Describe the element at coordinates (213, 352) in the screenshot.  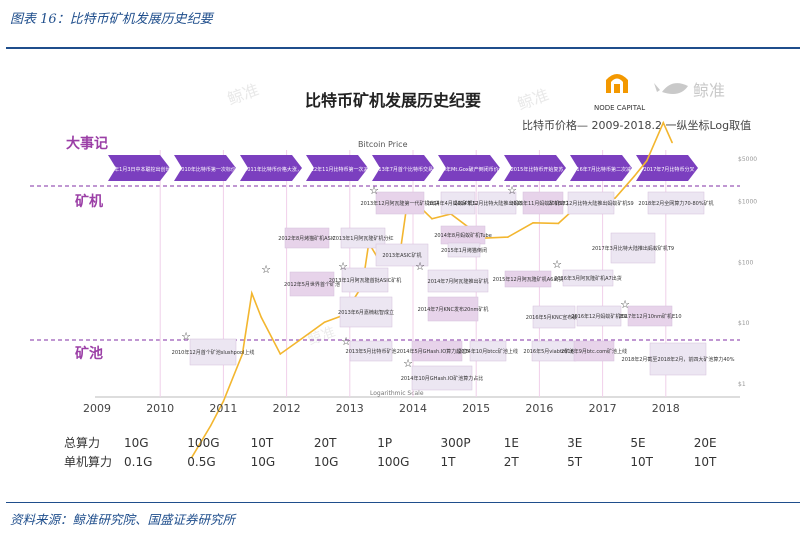
I see `pool-event-box: 2010年12月首个矿池slushpool上线` at that location.